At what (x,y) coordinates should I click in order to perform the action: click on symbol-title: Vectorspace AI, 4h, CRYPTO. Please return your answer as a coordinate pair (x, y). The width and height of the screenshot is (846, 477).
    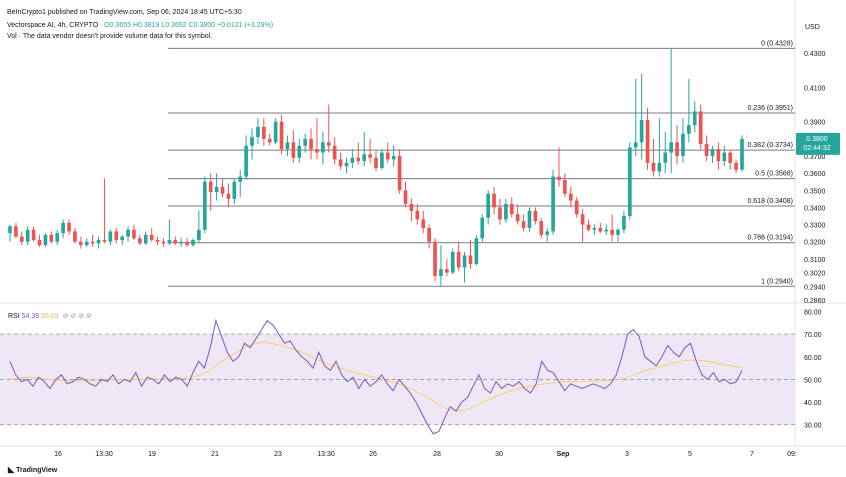
    Looking at the image, I should click on (53, 25).